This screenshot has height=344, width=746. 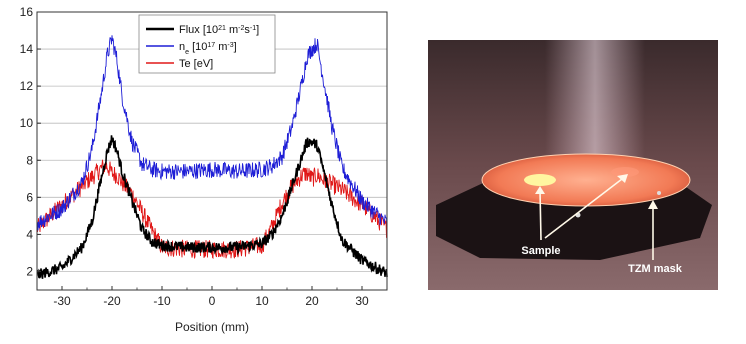 What do you see at coordinates (112, 301) in the screenshot?
I see `x-tick-label: -20` at bounding box center [112, 301].